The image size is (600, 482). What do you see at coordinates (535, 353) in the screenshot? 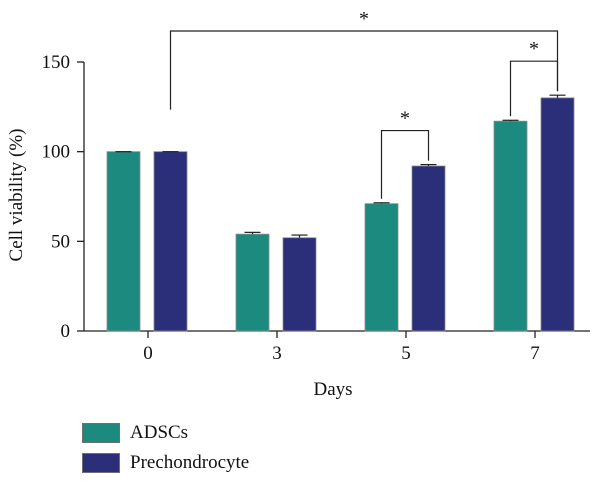
I see `x-tick-label: 7` at bounding box center [535, 353].